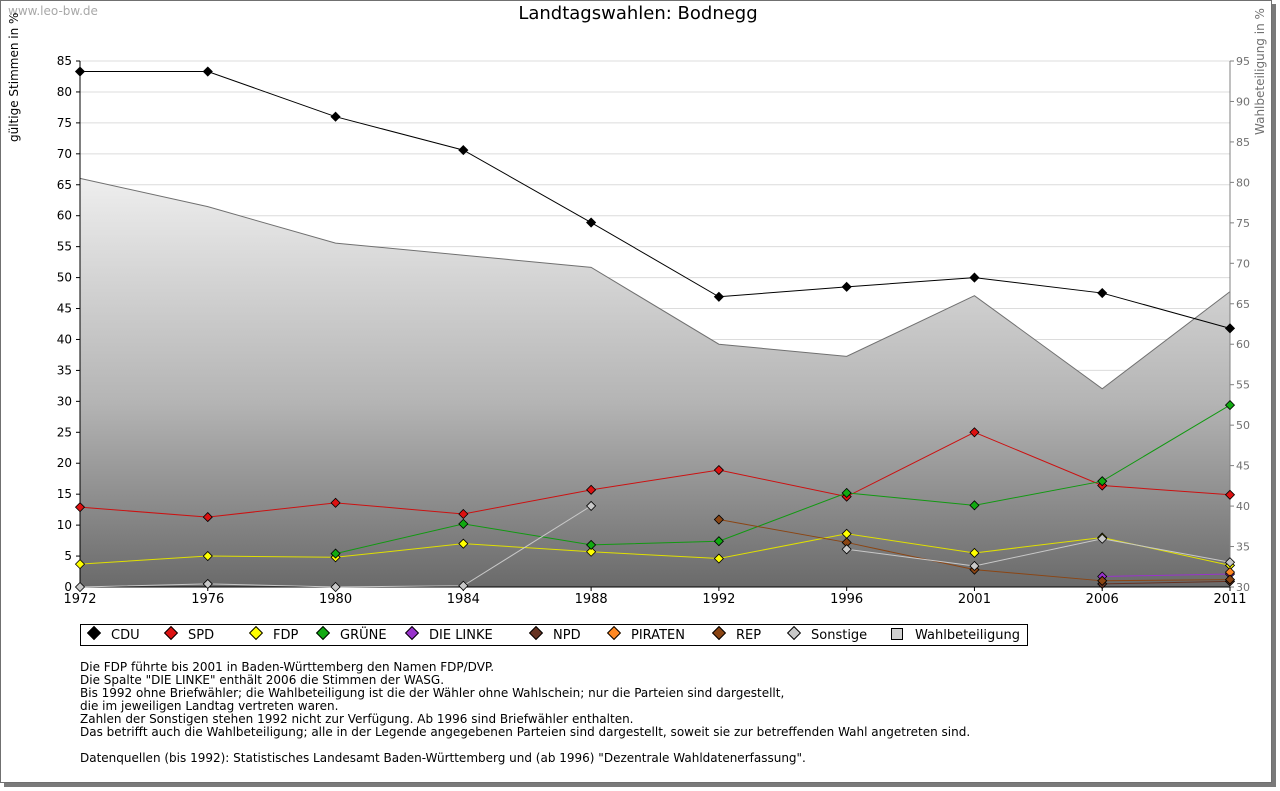 This screenshot has width=1280, height=791. Describe the element at coordinates (1166, 582) in the screenshot. I see `series-line-npd` at that location.